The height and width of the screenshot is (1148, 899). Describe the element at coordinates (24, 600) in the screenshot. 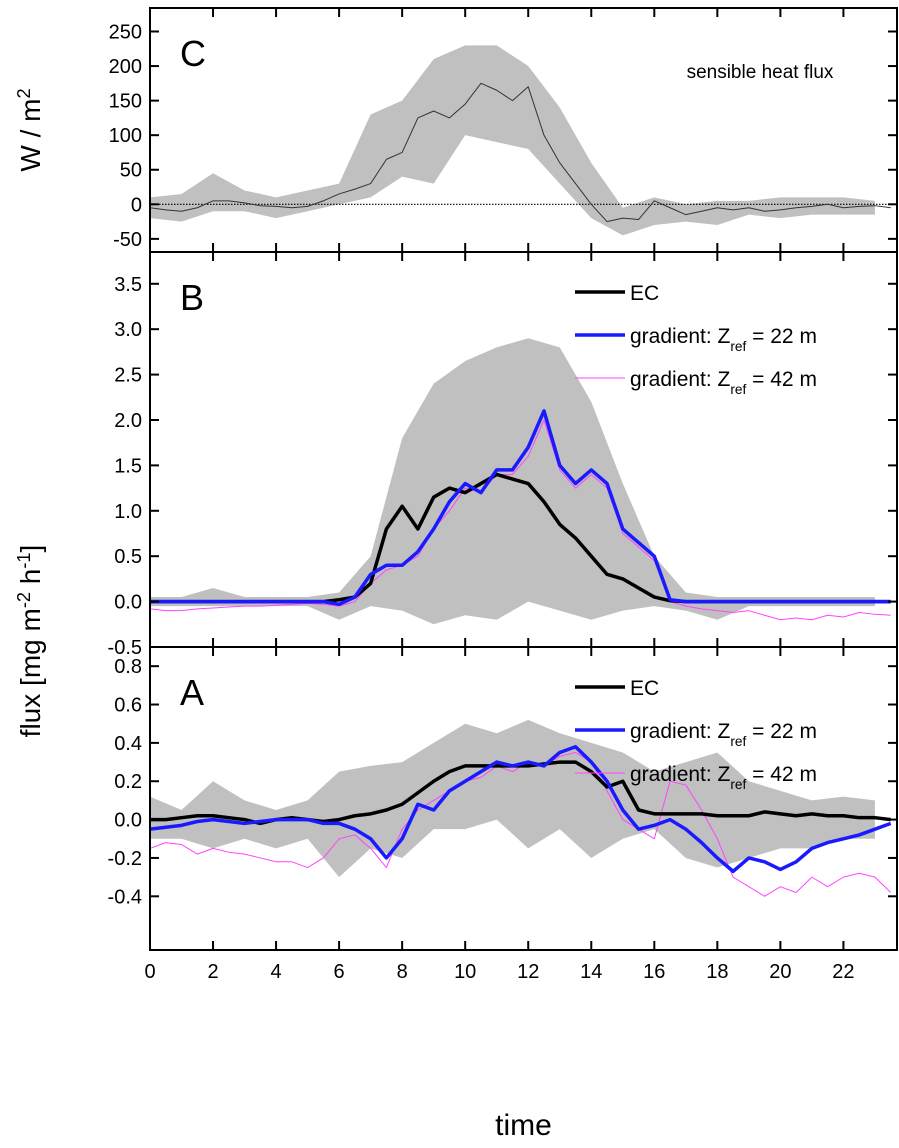

I see `text-part: -2` at that location.